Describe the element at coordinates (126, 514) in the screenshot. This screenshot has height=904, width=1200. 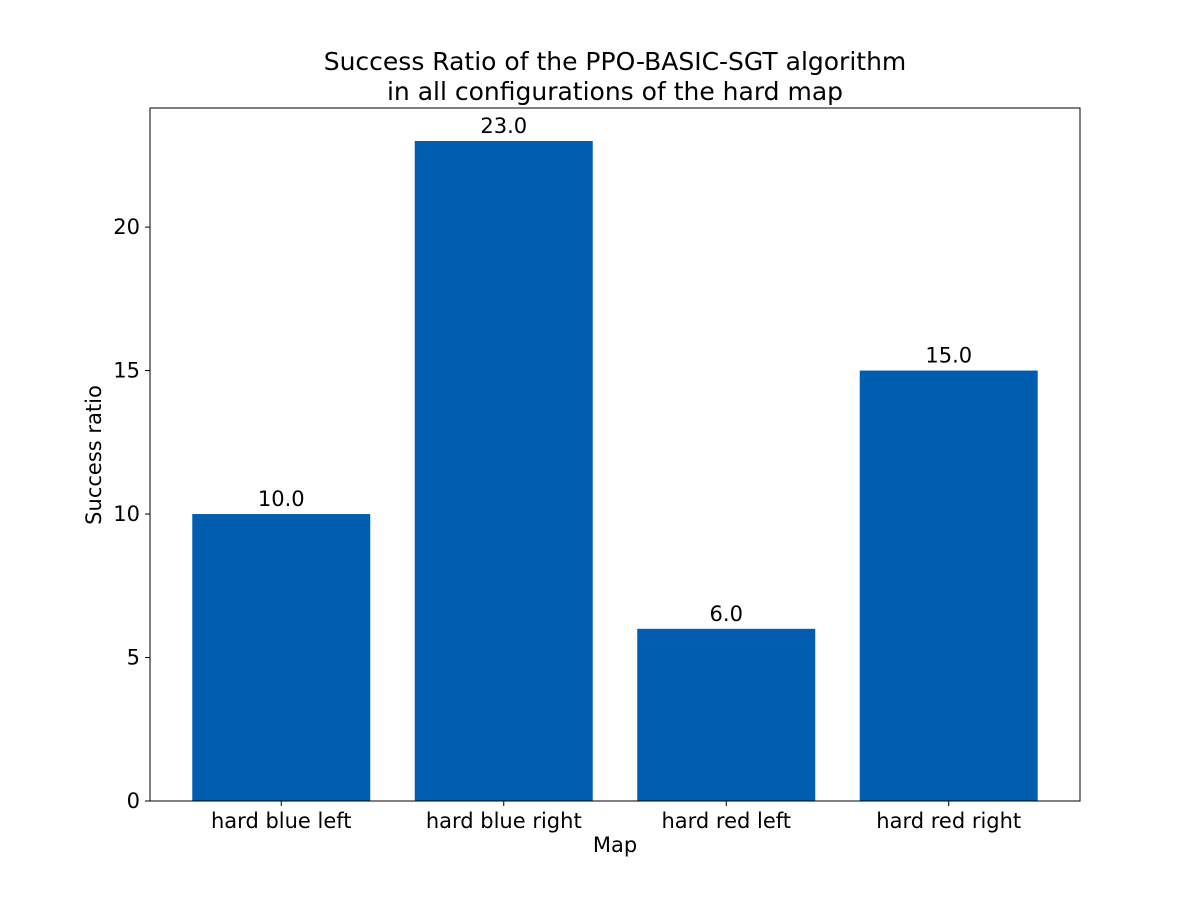
I see `y-tick-label: 10` at that location.